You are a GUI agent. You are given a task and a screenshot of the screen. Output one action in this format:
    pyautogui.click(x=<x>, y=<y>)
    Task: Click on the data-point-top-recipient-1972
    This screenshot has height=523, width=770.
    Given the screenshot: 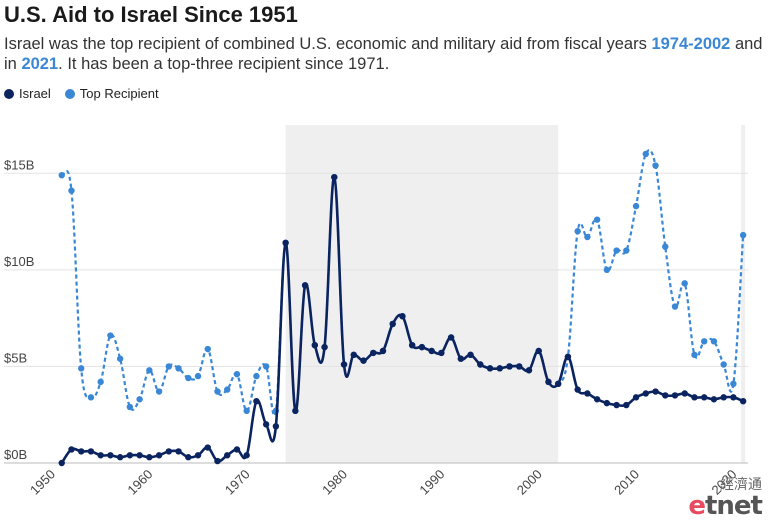 What is the action you would take?
    pyautogui.click(x=266, y=366)
    